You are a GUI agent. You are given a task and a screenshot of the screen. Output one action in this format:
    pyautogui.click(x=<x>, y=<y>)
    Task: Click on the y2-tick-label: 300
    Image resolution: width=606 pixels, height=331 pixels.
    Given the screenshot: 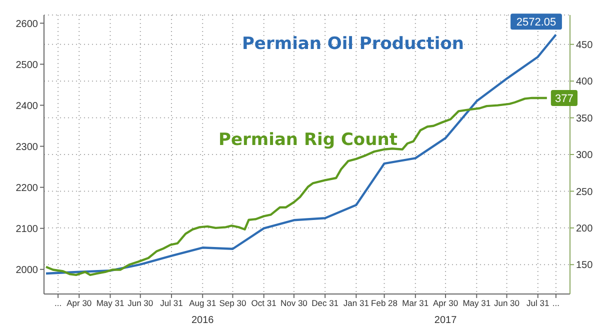 What is the action you would take?
    pyautogui.click(x=585, y=156)
    